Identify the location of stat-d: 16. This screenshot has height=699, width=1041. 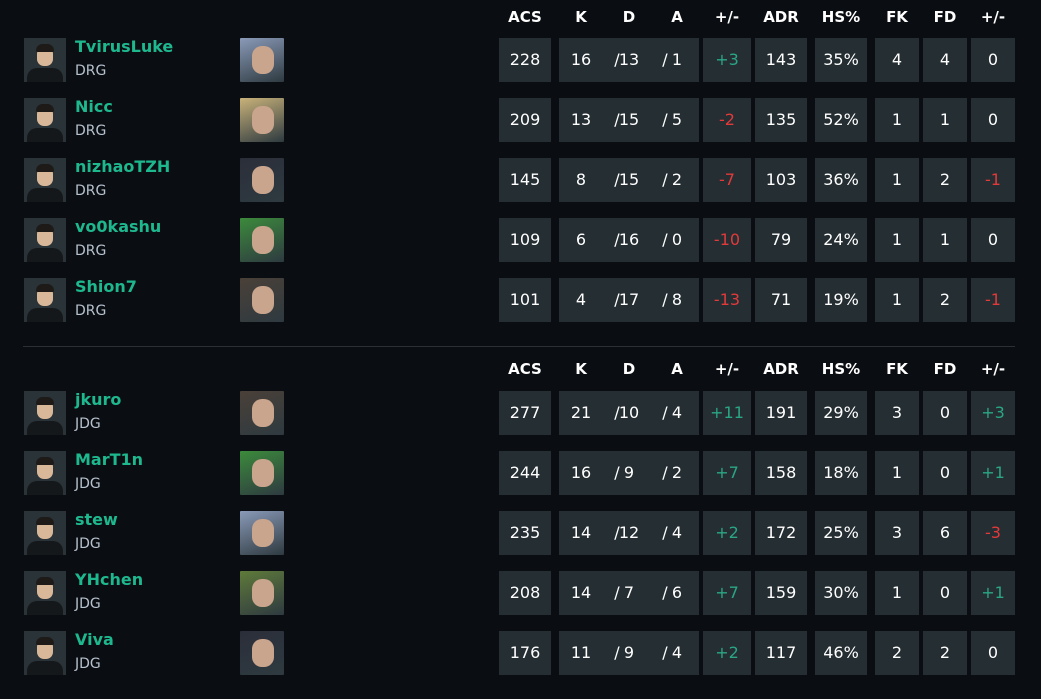
(629, 239).